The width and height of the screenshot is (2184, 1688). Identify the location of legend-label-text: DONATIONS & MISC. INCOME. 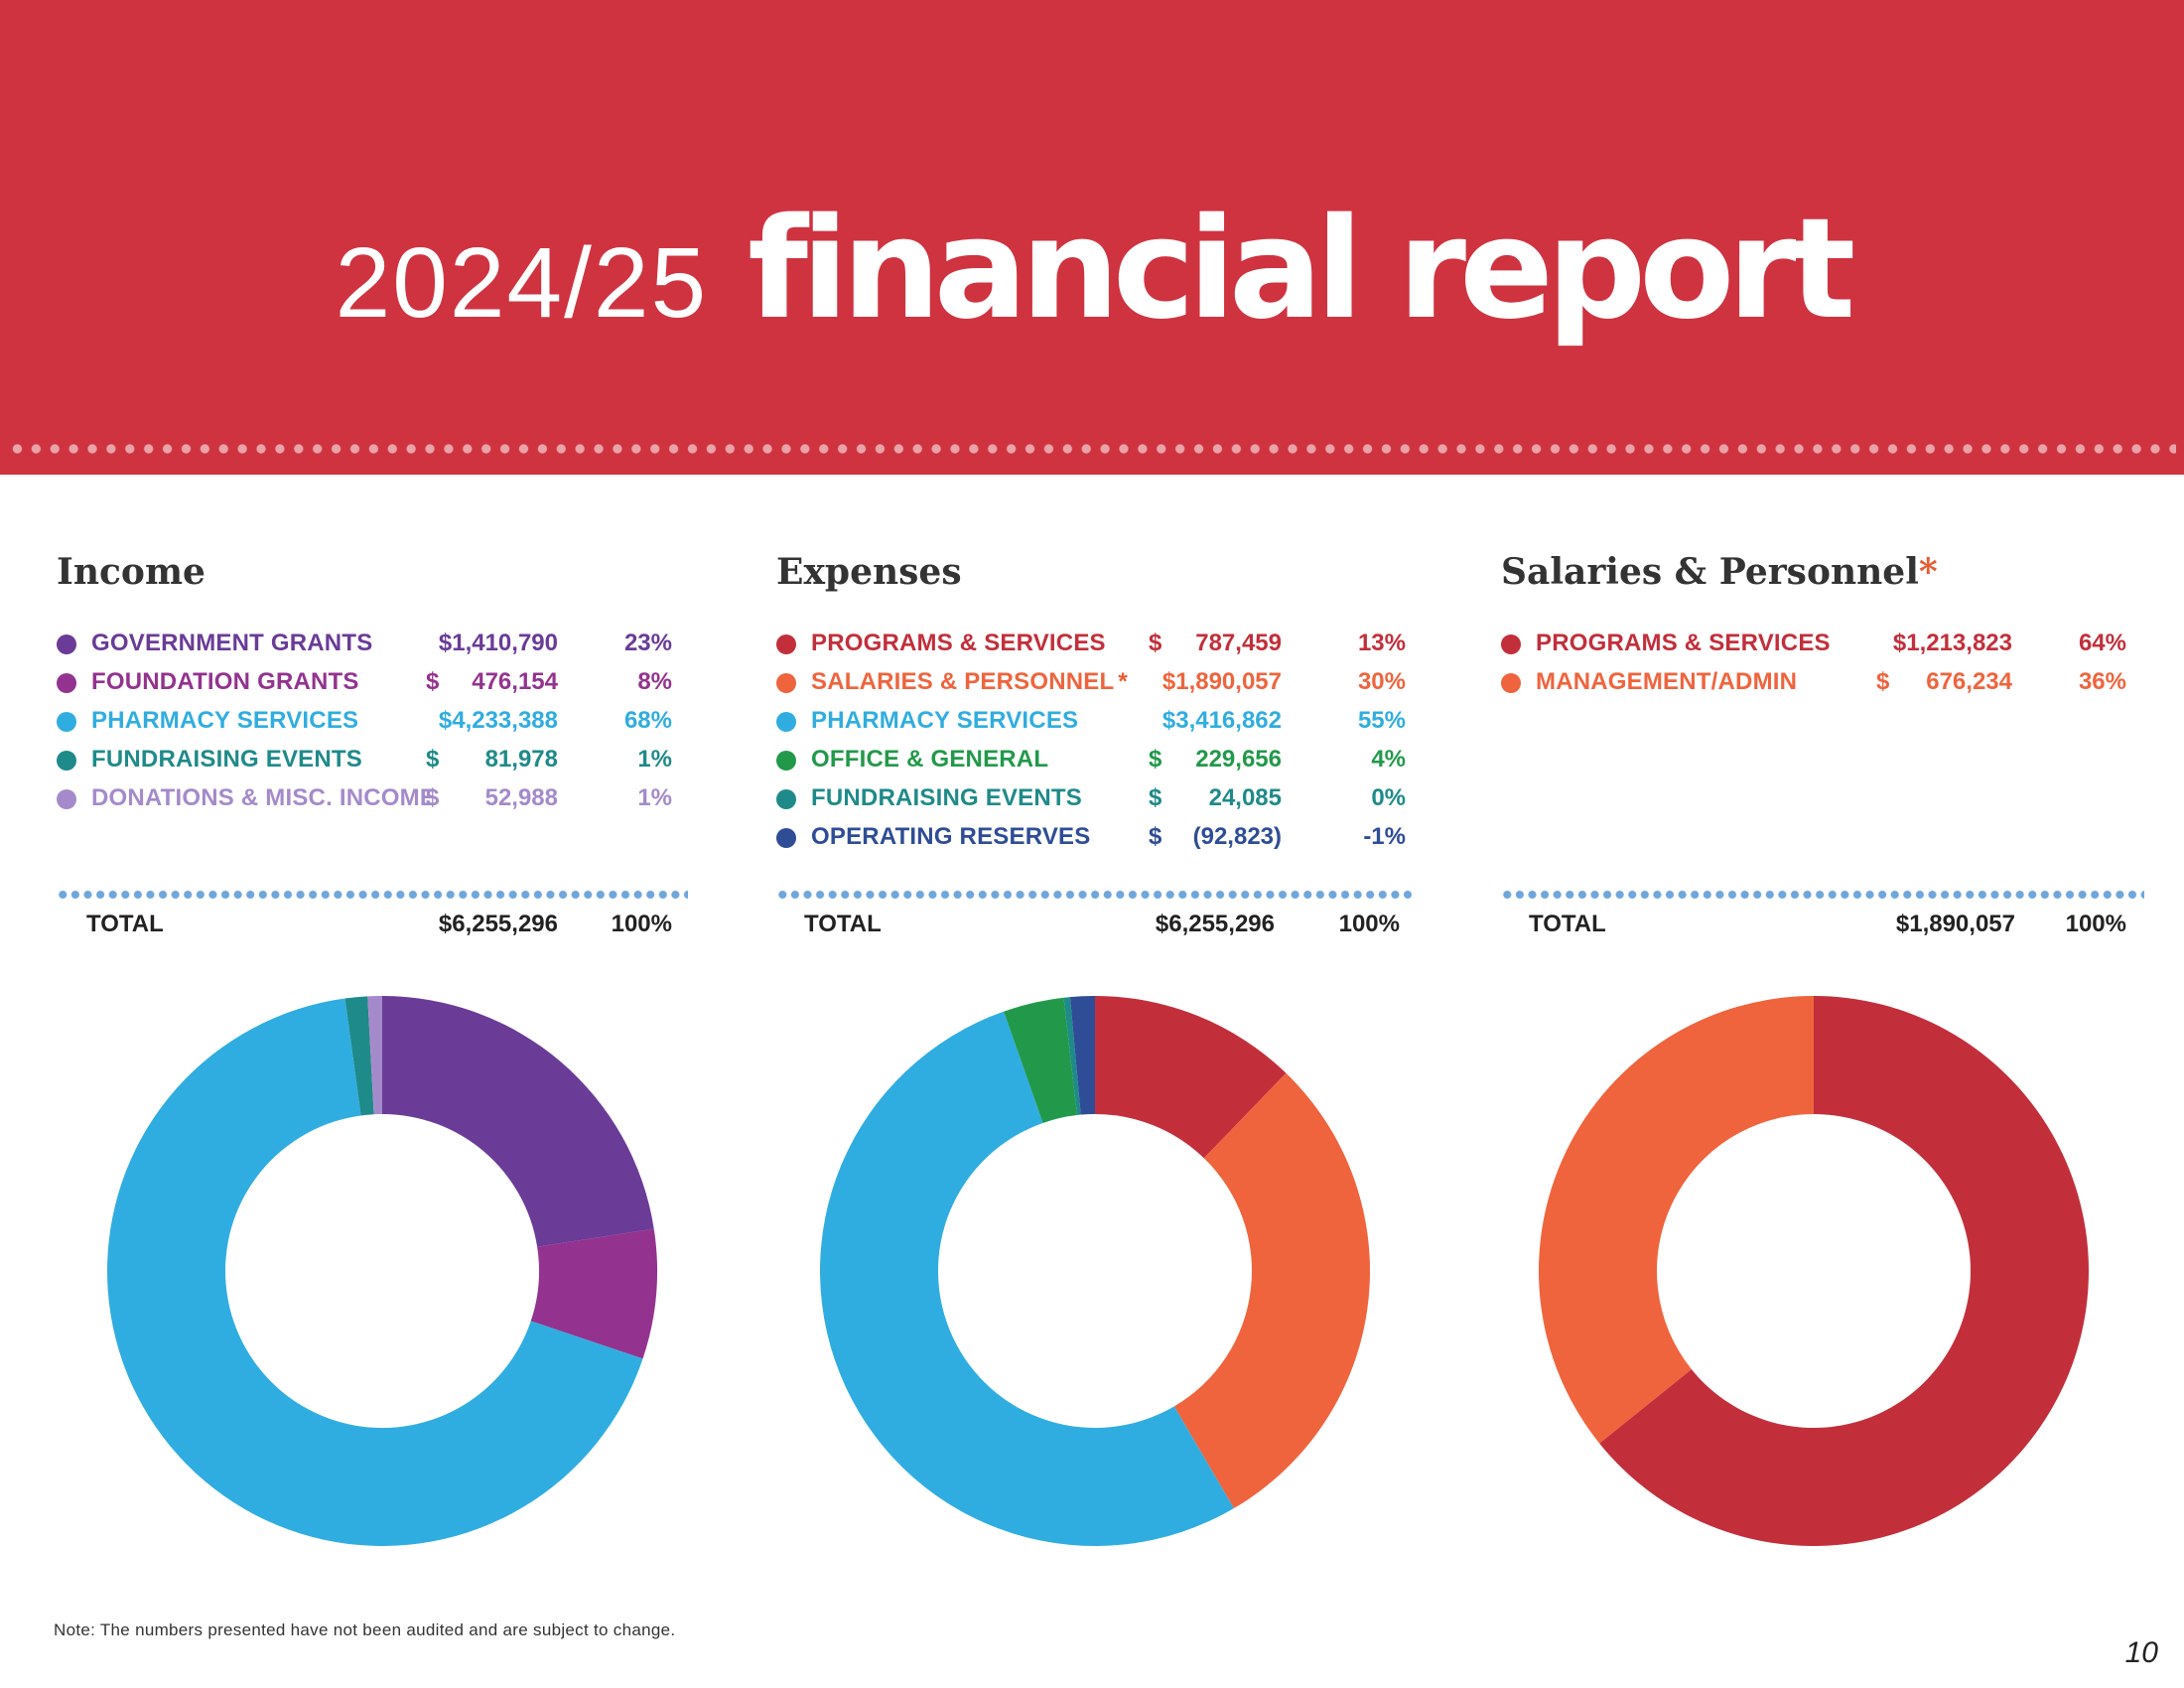
(264, 797).